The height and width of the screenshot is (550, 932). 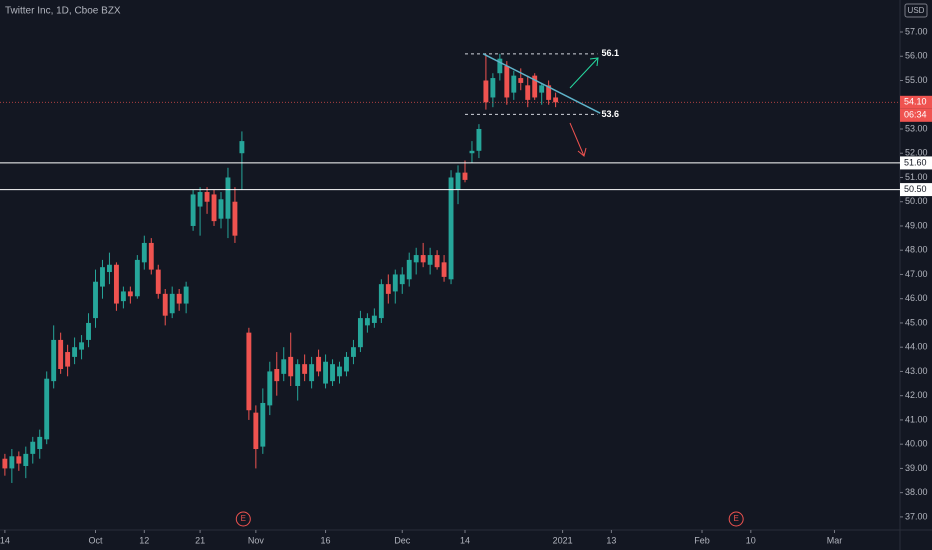 I want to click on trendline, so click(x=541, y=83).